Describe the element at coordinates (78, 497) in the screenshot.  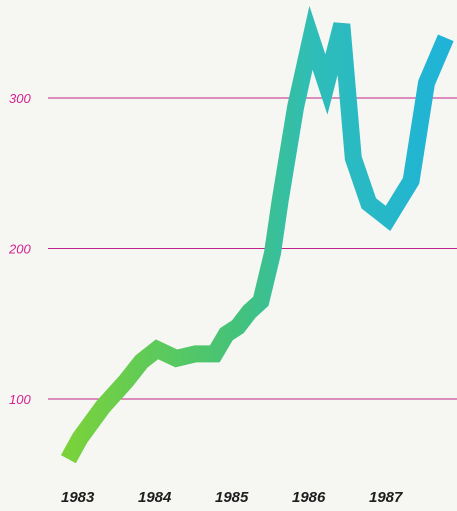
I see `x-tick-label: 1983` at that location.